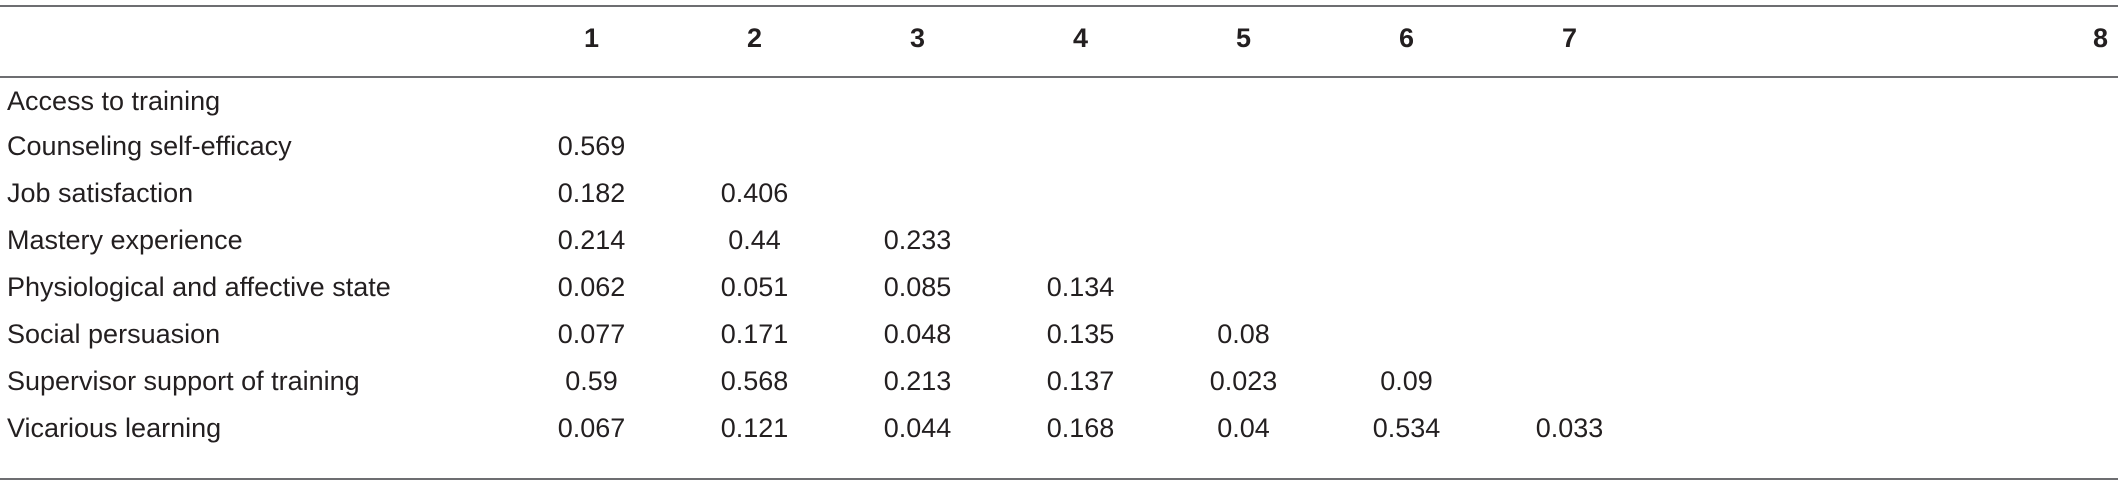 The height and width of the screenshot is (485, 2118). What do you see at coordinates (591, 381) in the screenshot?
I see `table-cell: 0.59` at bounding box center [591, 381].